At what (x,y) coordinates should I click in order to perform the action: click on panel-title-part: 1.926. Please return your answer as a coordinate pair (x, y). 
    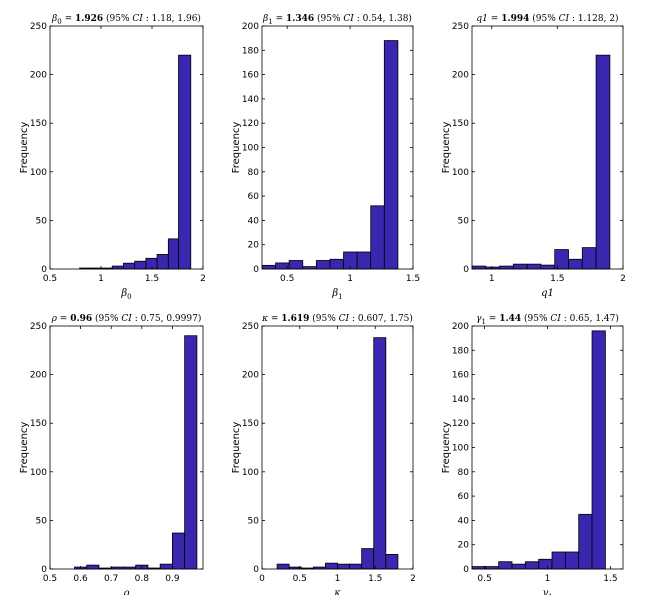
    Looking at the image, I should click on (89, 19).